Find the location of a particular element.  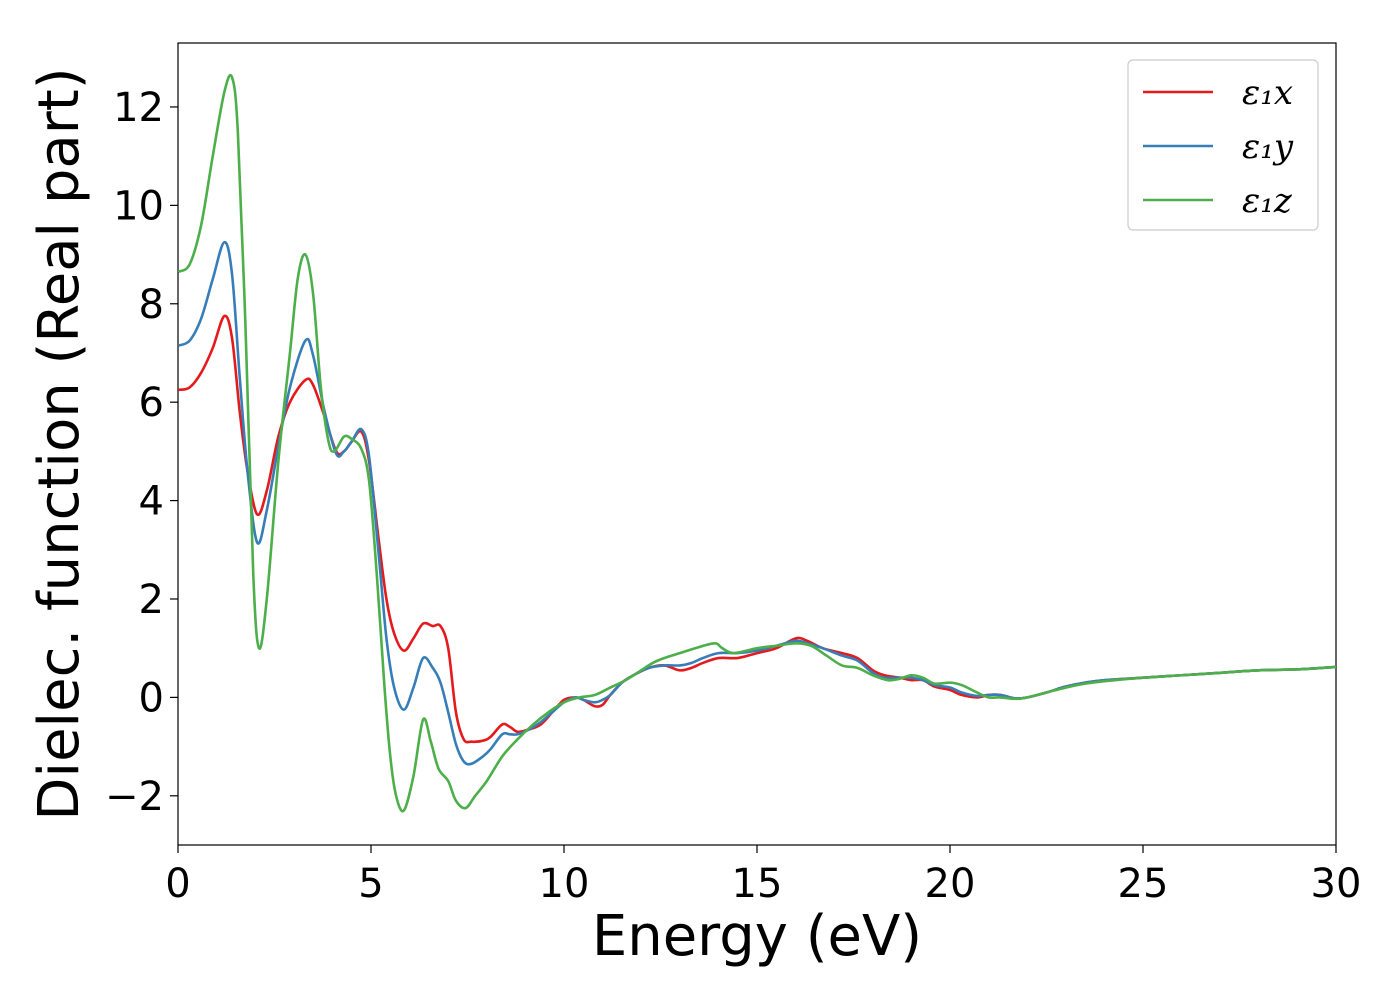

x-tick-label: 0 is located at coordinates (177, 884).